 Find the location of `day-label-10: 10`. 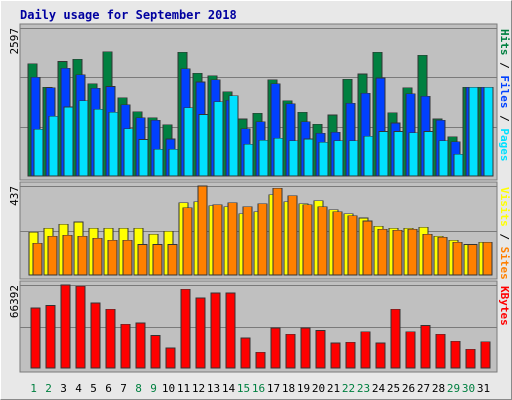

day-label-10: 10 is located at coordinates (168, 388).